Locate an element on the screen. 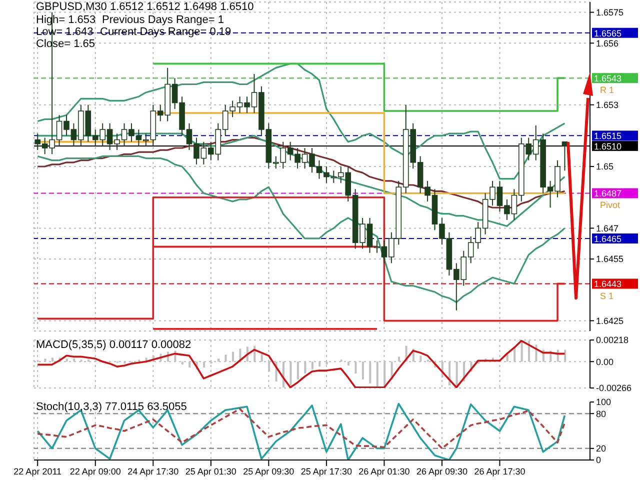  text: Pivot is located at coordinates (610, 205).